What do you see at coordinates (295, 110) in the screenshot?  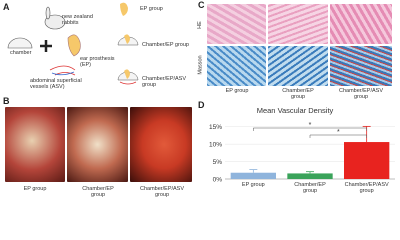 I see `chart-title: Mean Vascular Density` at bounding box center [295, 110].